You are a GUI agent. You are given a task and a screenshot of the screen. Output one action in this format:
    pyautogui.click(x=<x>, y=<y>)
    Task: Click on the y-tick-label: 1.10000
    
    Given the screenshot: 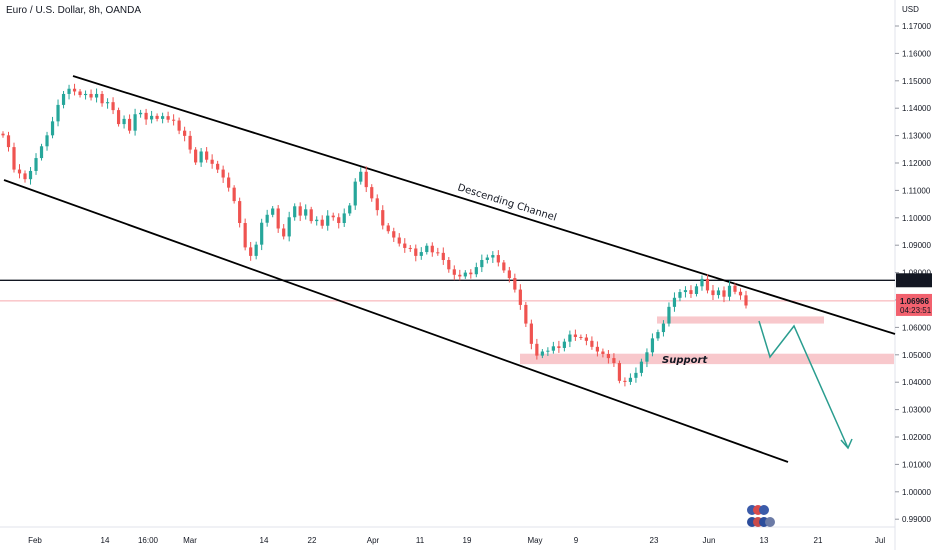 What is the action you would take?
    pyautogui.click(x=916, y=218)
    